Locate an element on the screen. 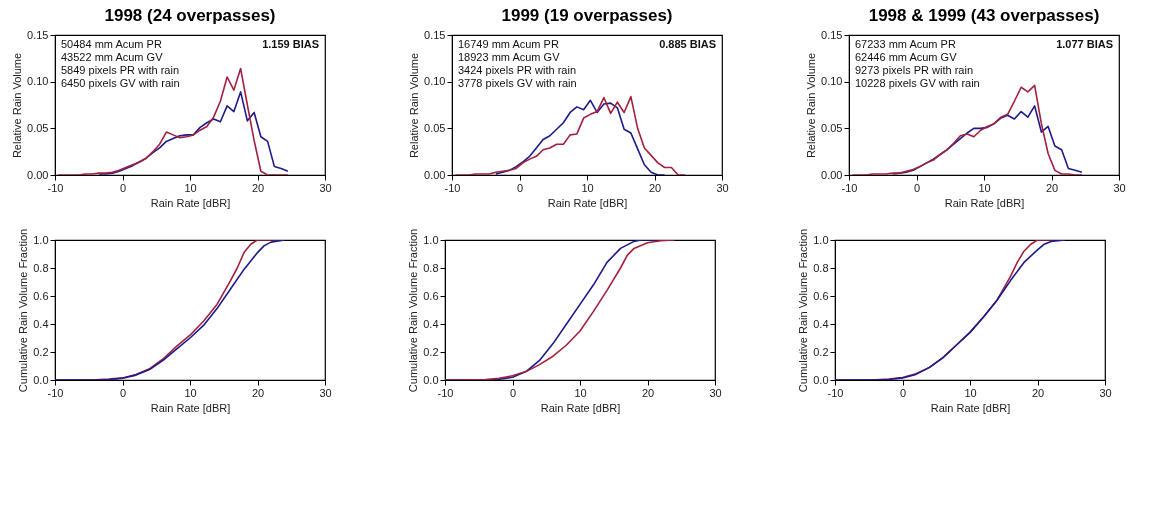 Image resolution: width=1161 pixels, height=516 pixels. annotation: 67233 mm Acum PR is located at coordinates (905, 44).